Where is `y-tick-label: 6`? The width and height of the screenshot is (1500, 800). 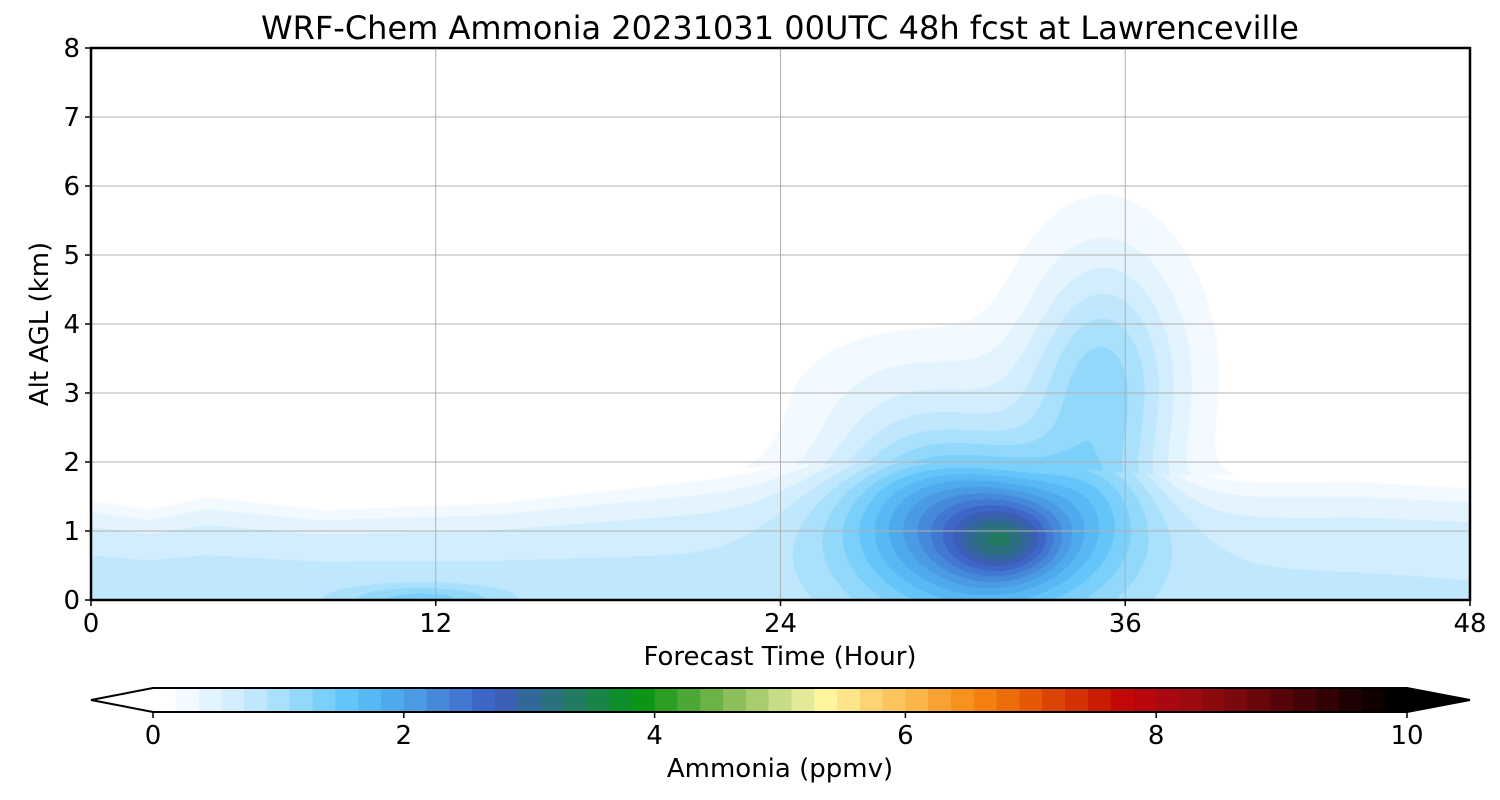 y-tick-label: 6 is located at coordinates (71, 187).